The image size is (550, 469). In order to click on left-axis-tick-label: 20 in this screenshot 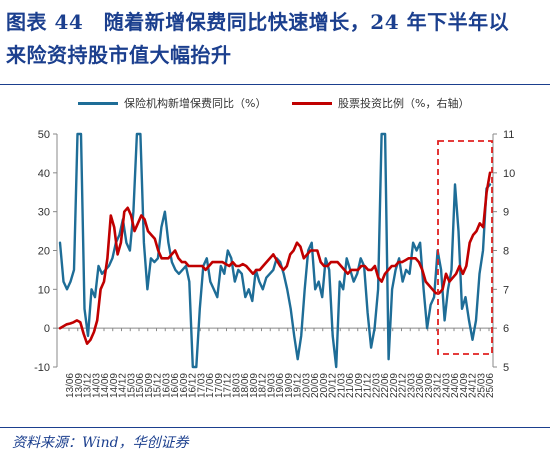, I will do `click(44, 252)`.